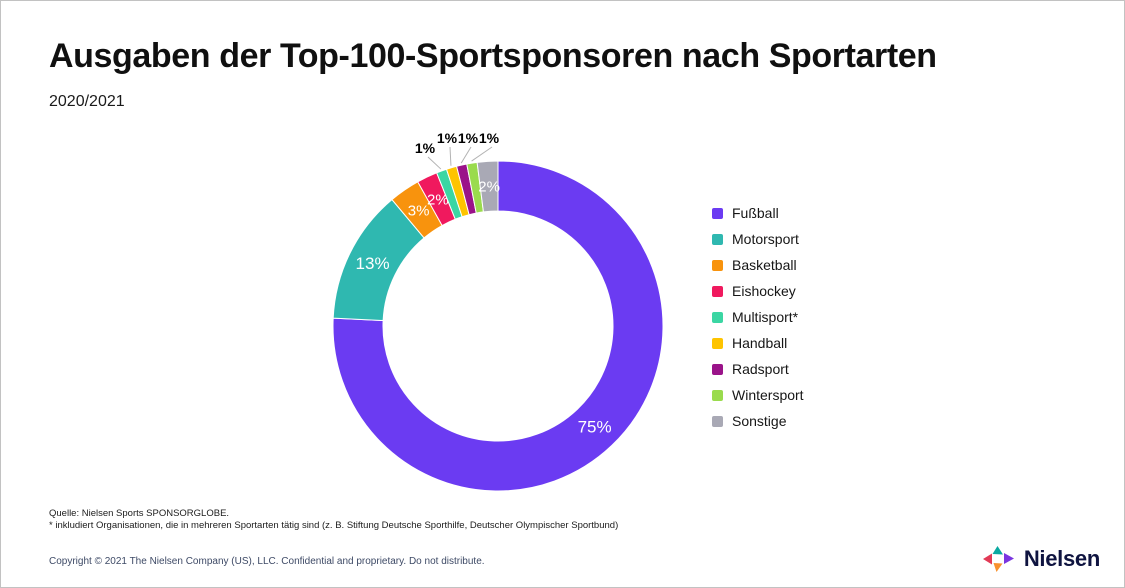 The width and height of the screenshot is (1125, 588). What do you see at coordinates (373, 263) in the screenshot?
I see `slice-label-inside: 13%` at bounding box center [373, 263].